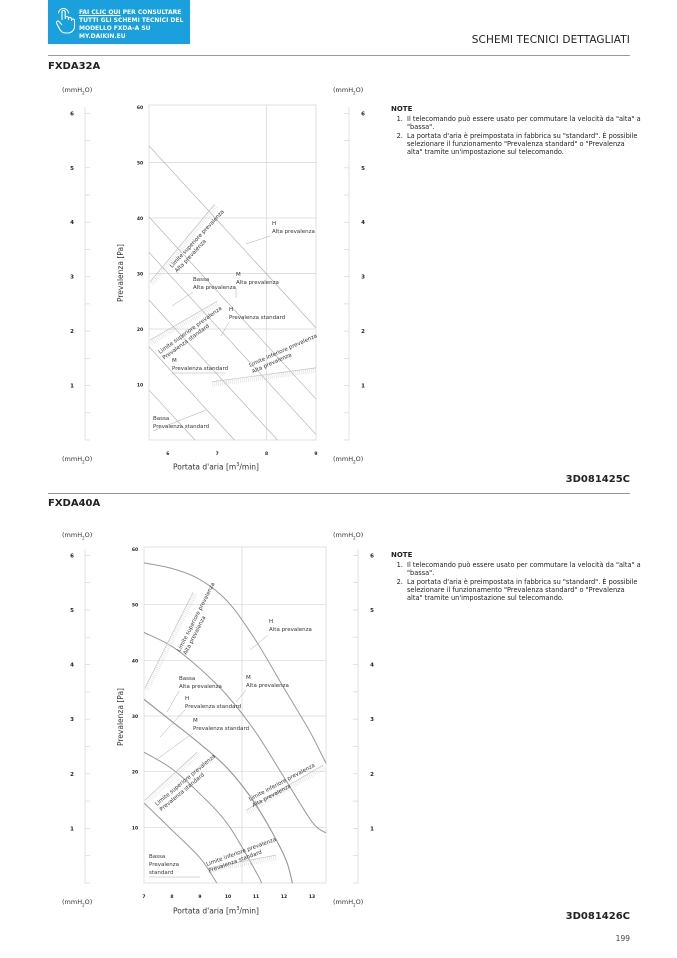  What do you see at coordinates (131, 20) in the screenshot?
I see `banner-text: TUTTI GLI SCHEMI TECNICI DEL` at bounding box center [131, 20].